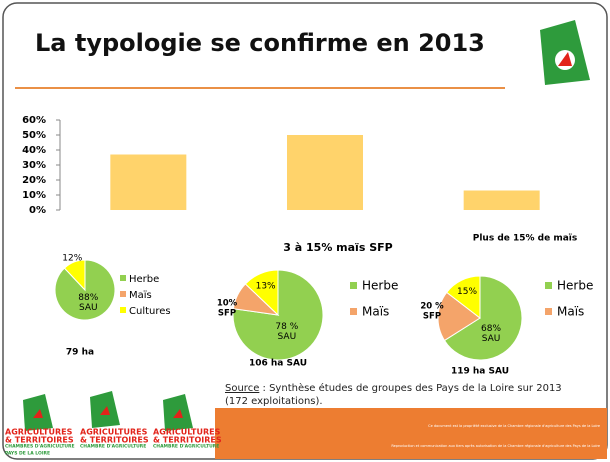 The width and height of the screenshot is (610, 462). What do you see at coordinates (34, 195) in the screenshot?
I see `y-tick-label: 10%` at bounding box center [34, 195].